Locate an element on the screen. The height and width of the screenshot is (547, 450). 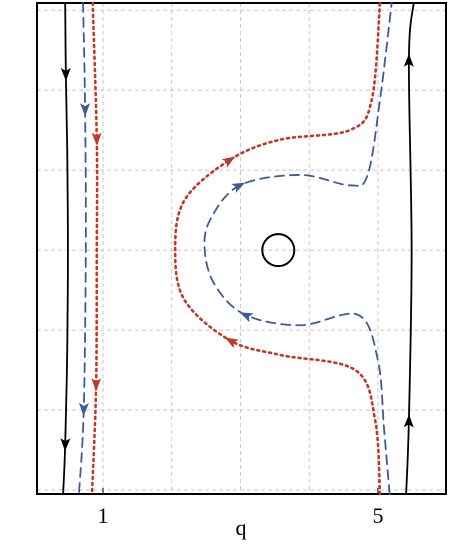
x-axis-label: q is located at coordinates (241, 527).